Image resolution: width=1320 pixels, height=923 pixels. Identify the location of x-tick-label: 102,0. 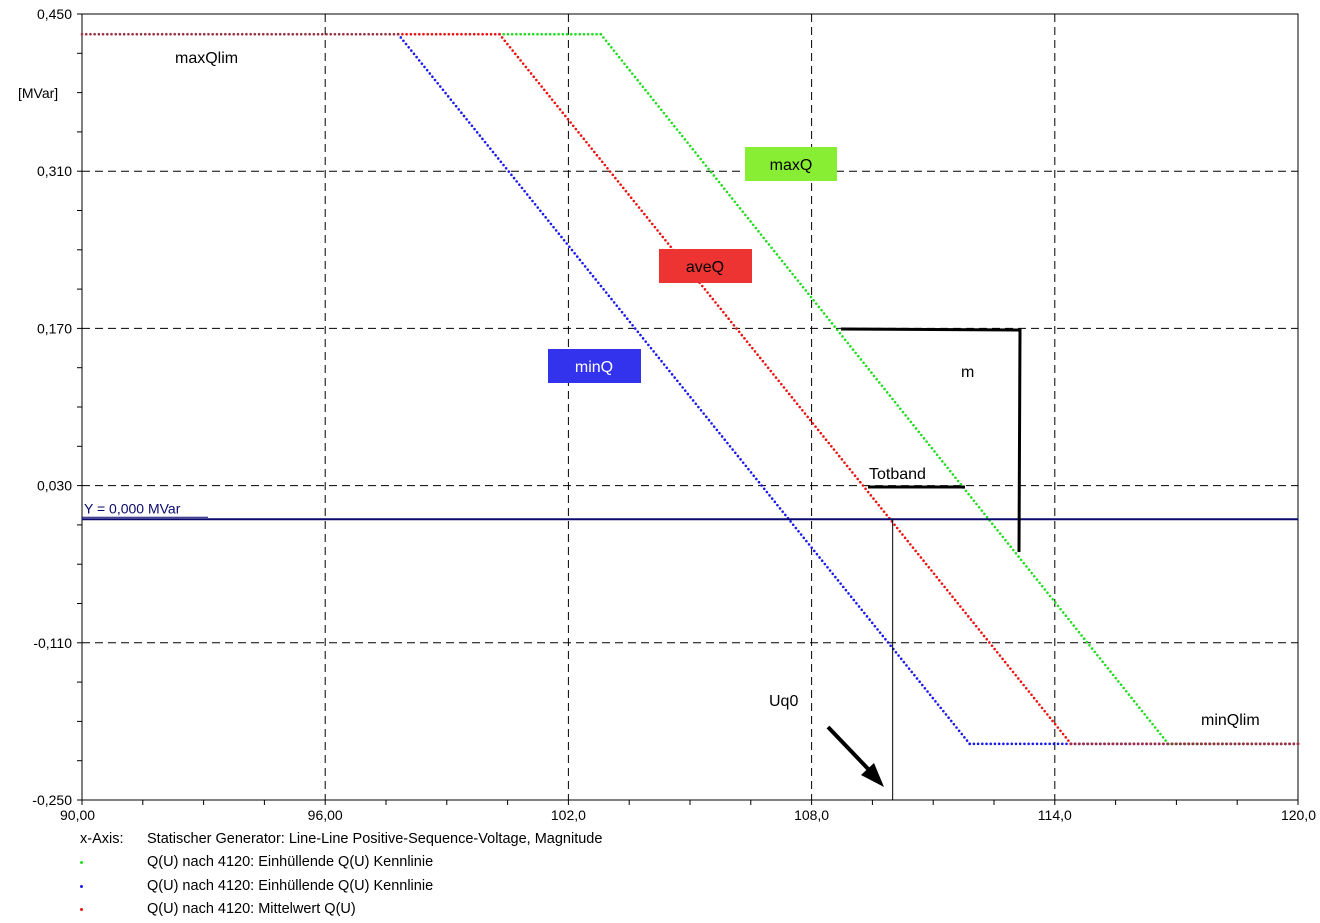
(568, 815).